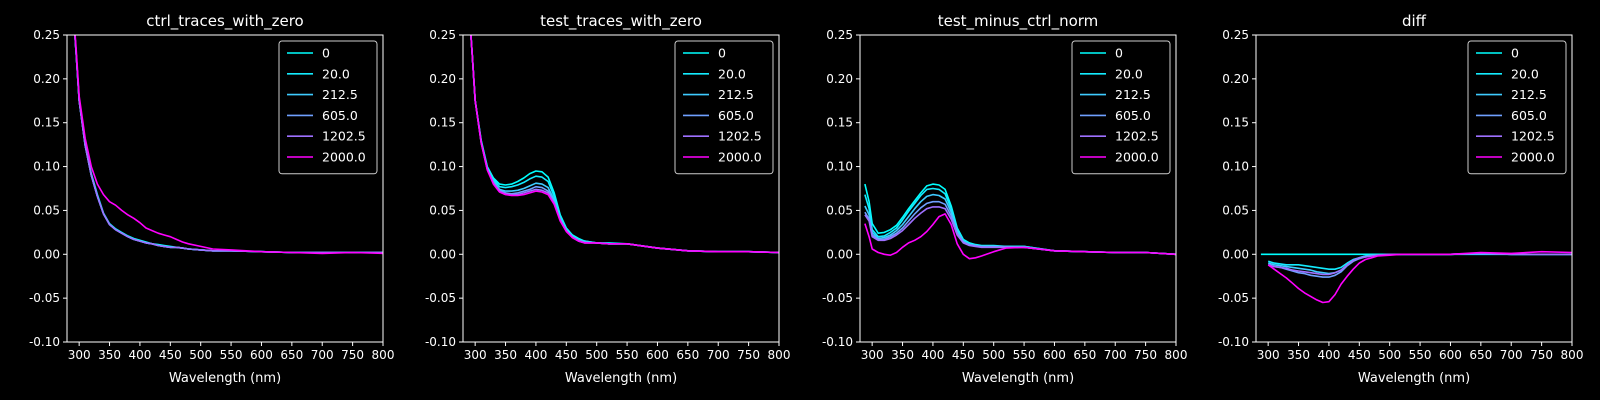 This screenshot has height=400, width=1600. Describe the element at coordinates (736, 115) in the screenshot. I see `legend-entry: 605.0` at that location.